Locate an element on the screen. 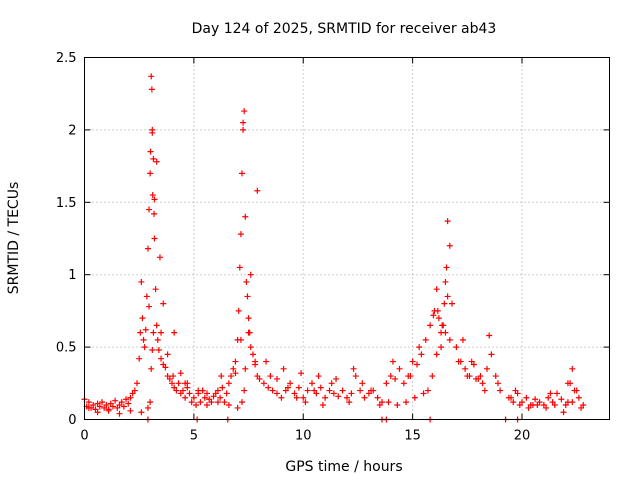 Image resolution: width=640 pixels, height=480 pixels. x-tick-label: 10 is located at coordinates (303, 436).